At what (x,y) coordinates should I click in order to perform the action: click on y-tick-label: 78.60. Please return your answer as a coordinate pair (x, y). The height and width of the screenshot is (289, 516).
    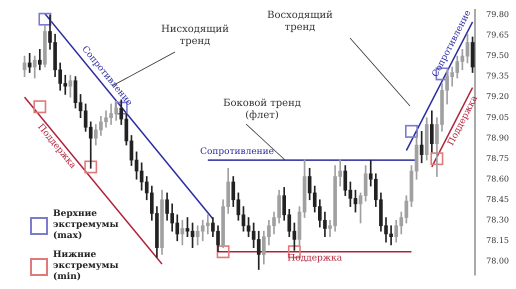
    Looking at the image, I should click on (498, 179).